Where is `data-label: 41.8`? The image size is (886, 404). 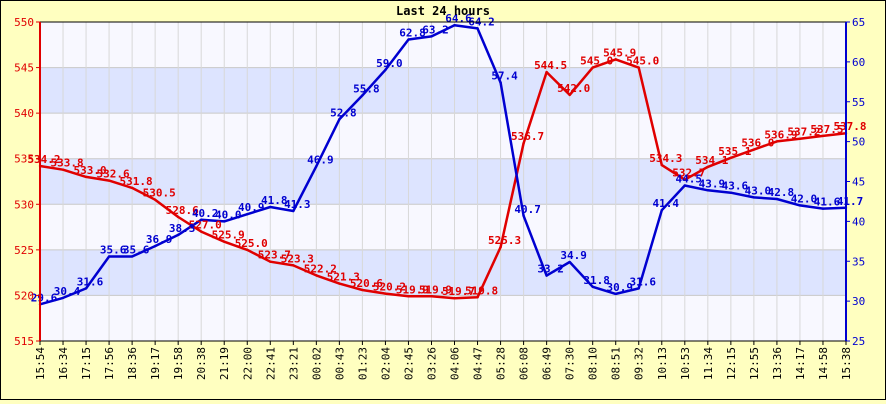 data-label: 41.8 is located at coordinates (274, 200).